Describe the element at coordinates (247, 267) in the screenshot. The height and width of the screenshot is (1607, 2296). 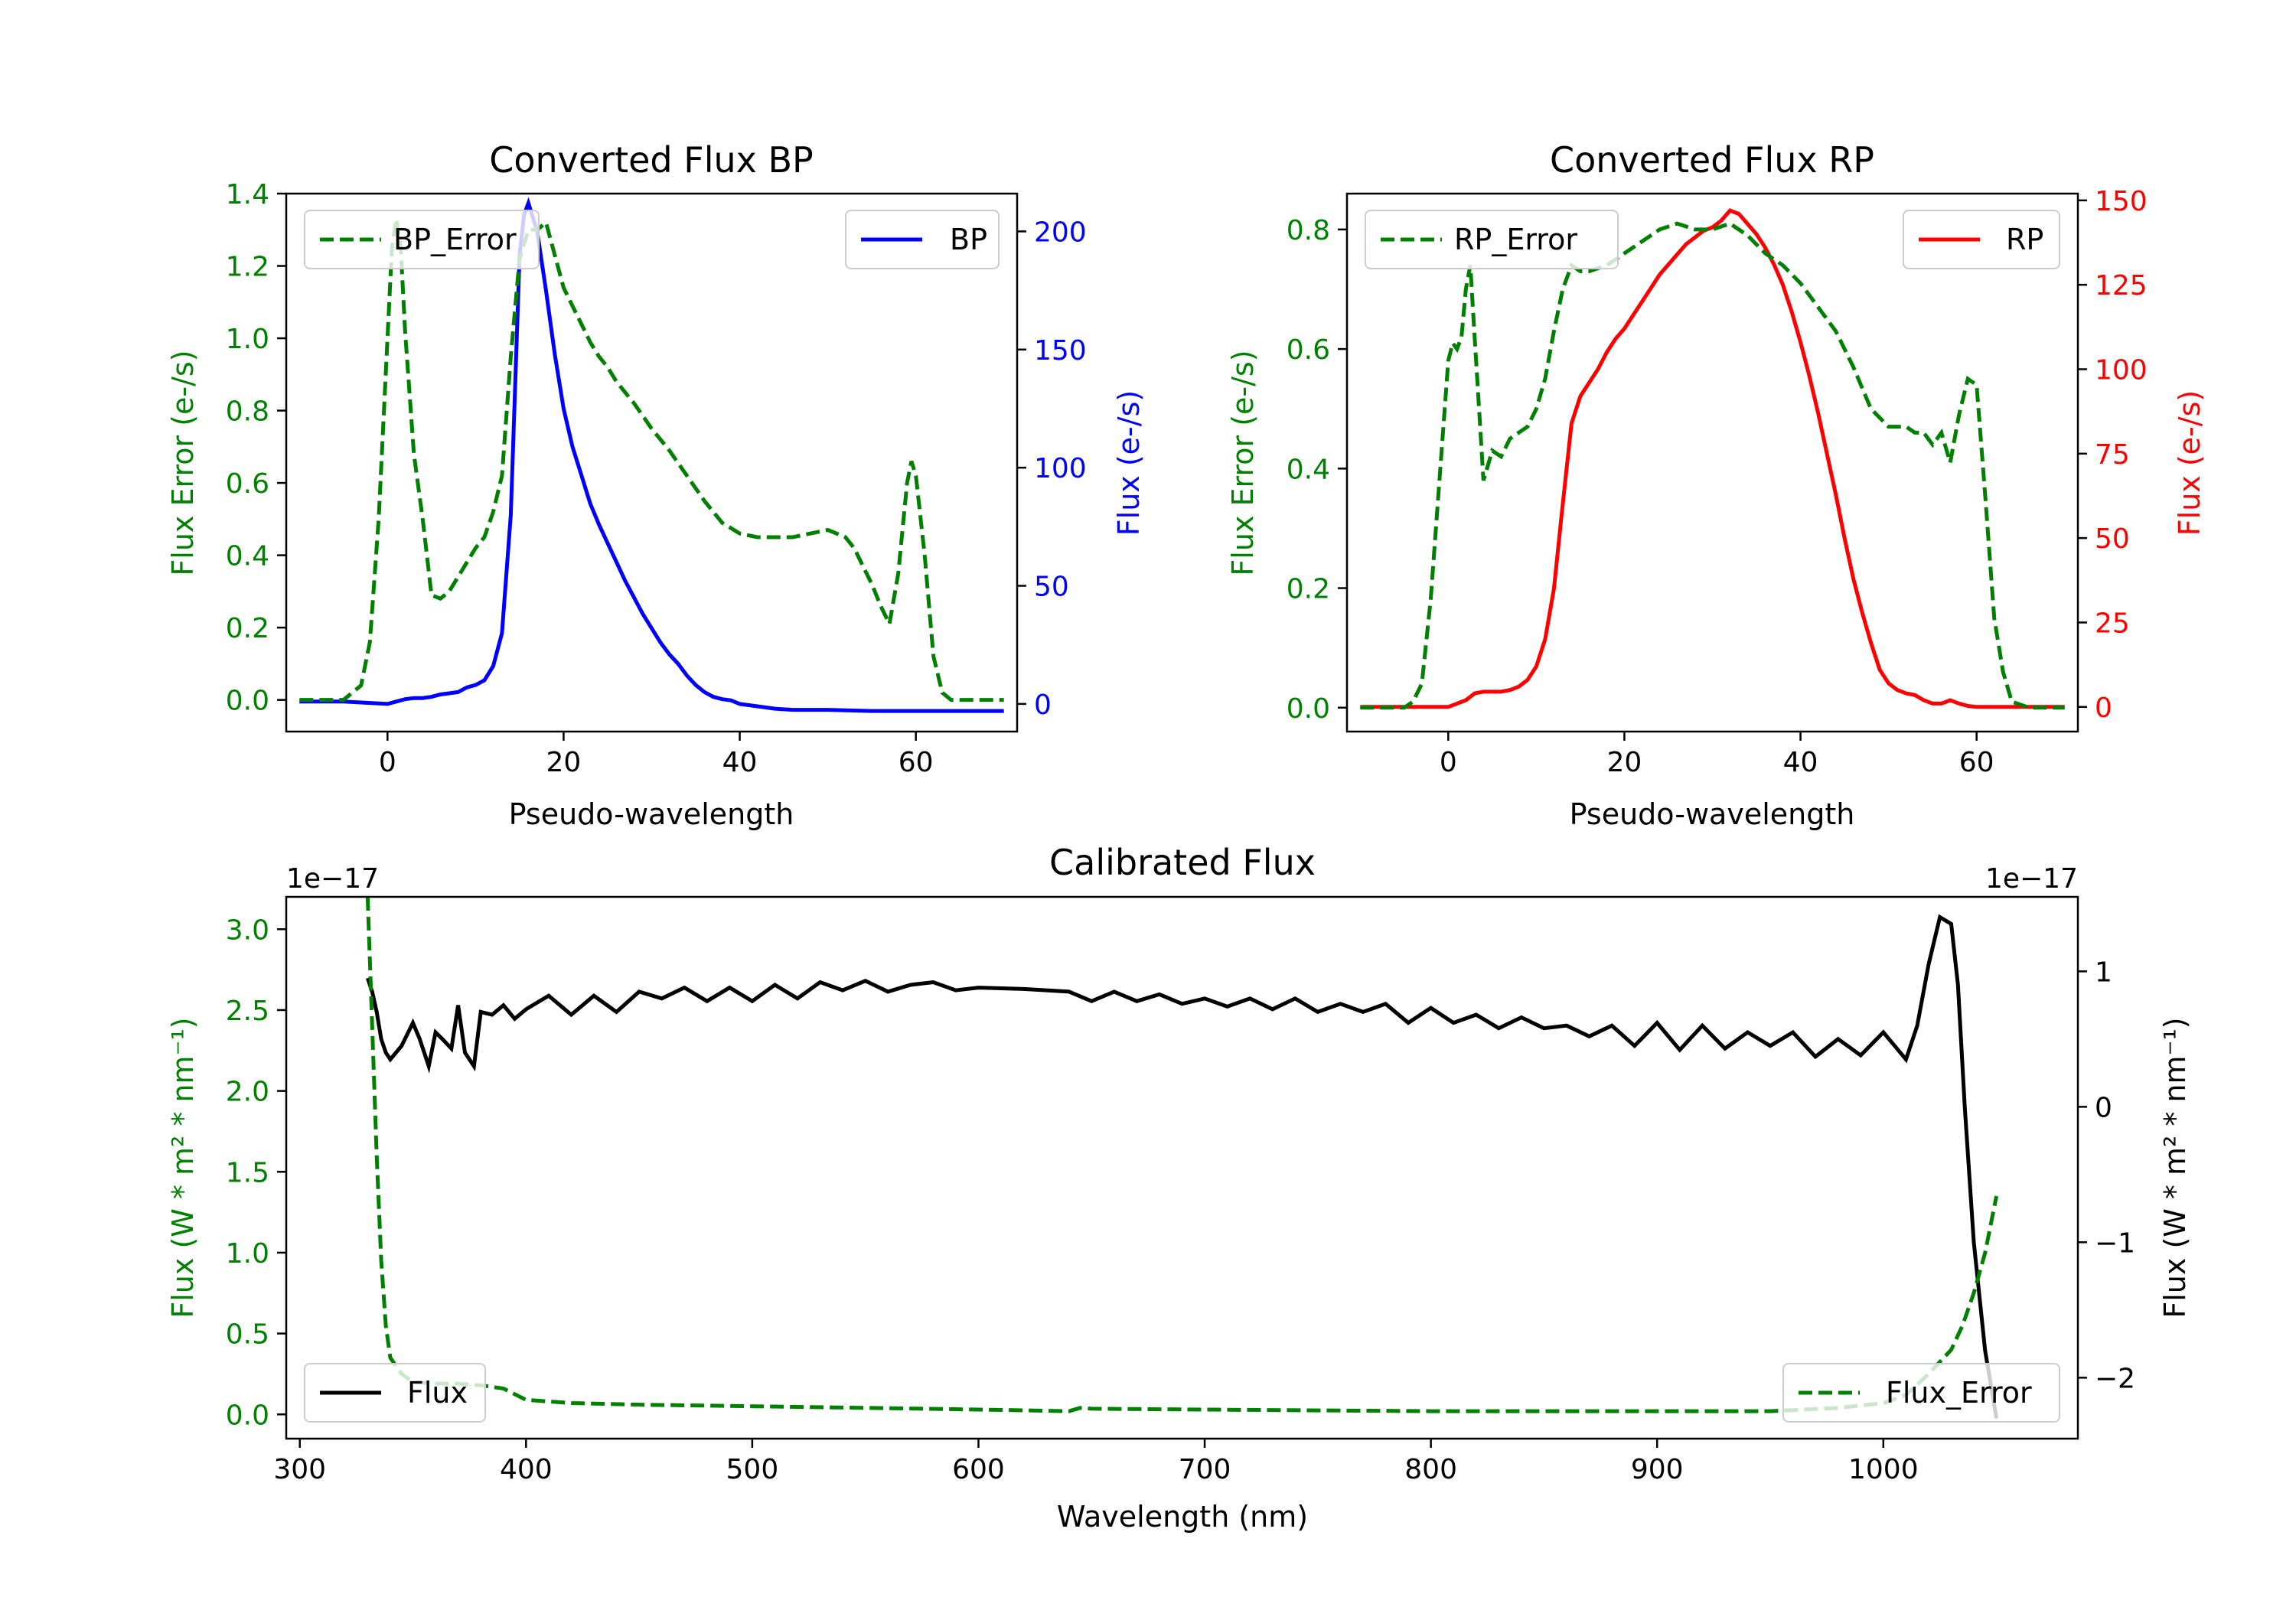
I see `left-y-tick-label: 1.2` at that location.